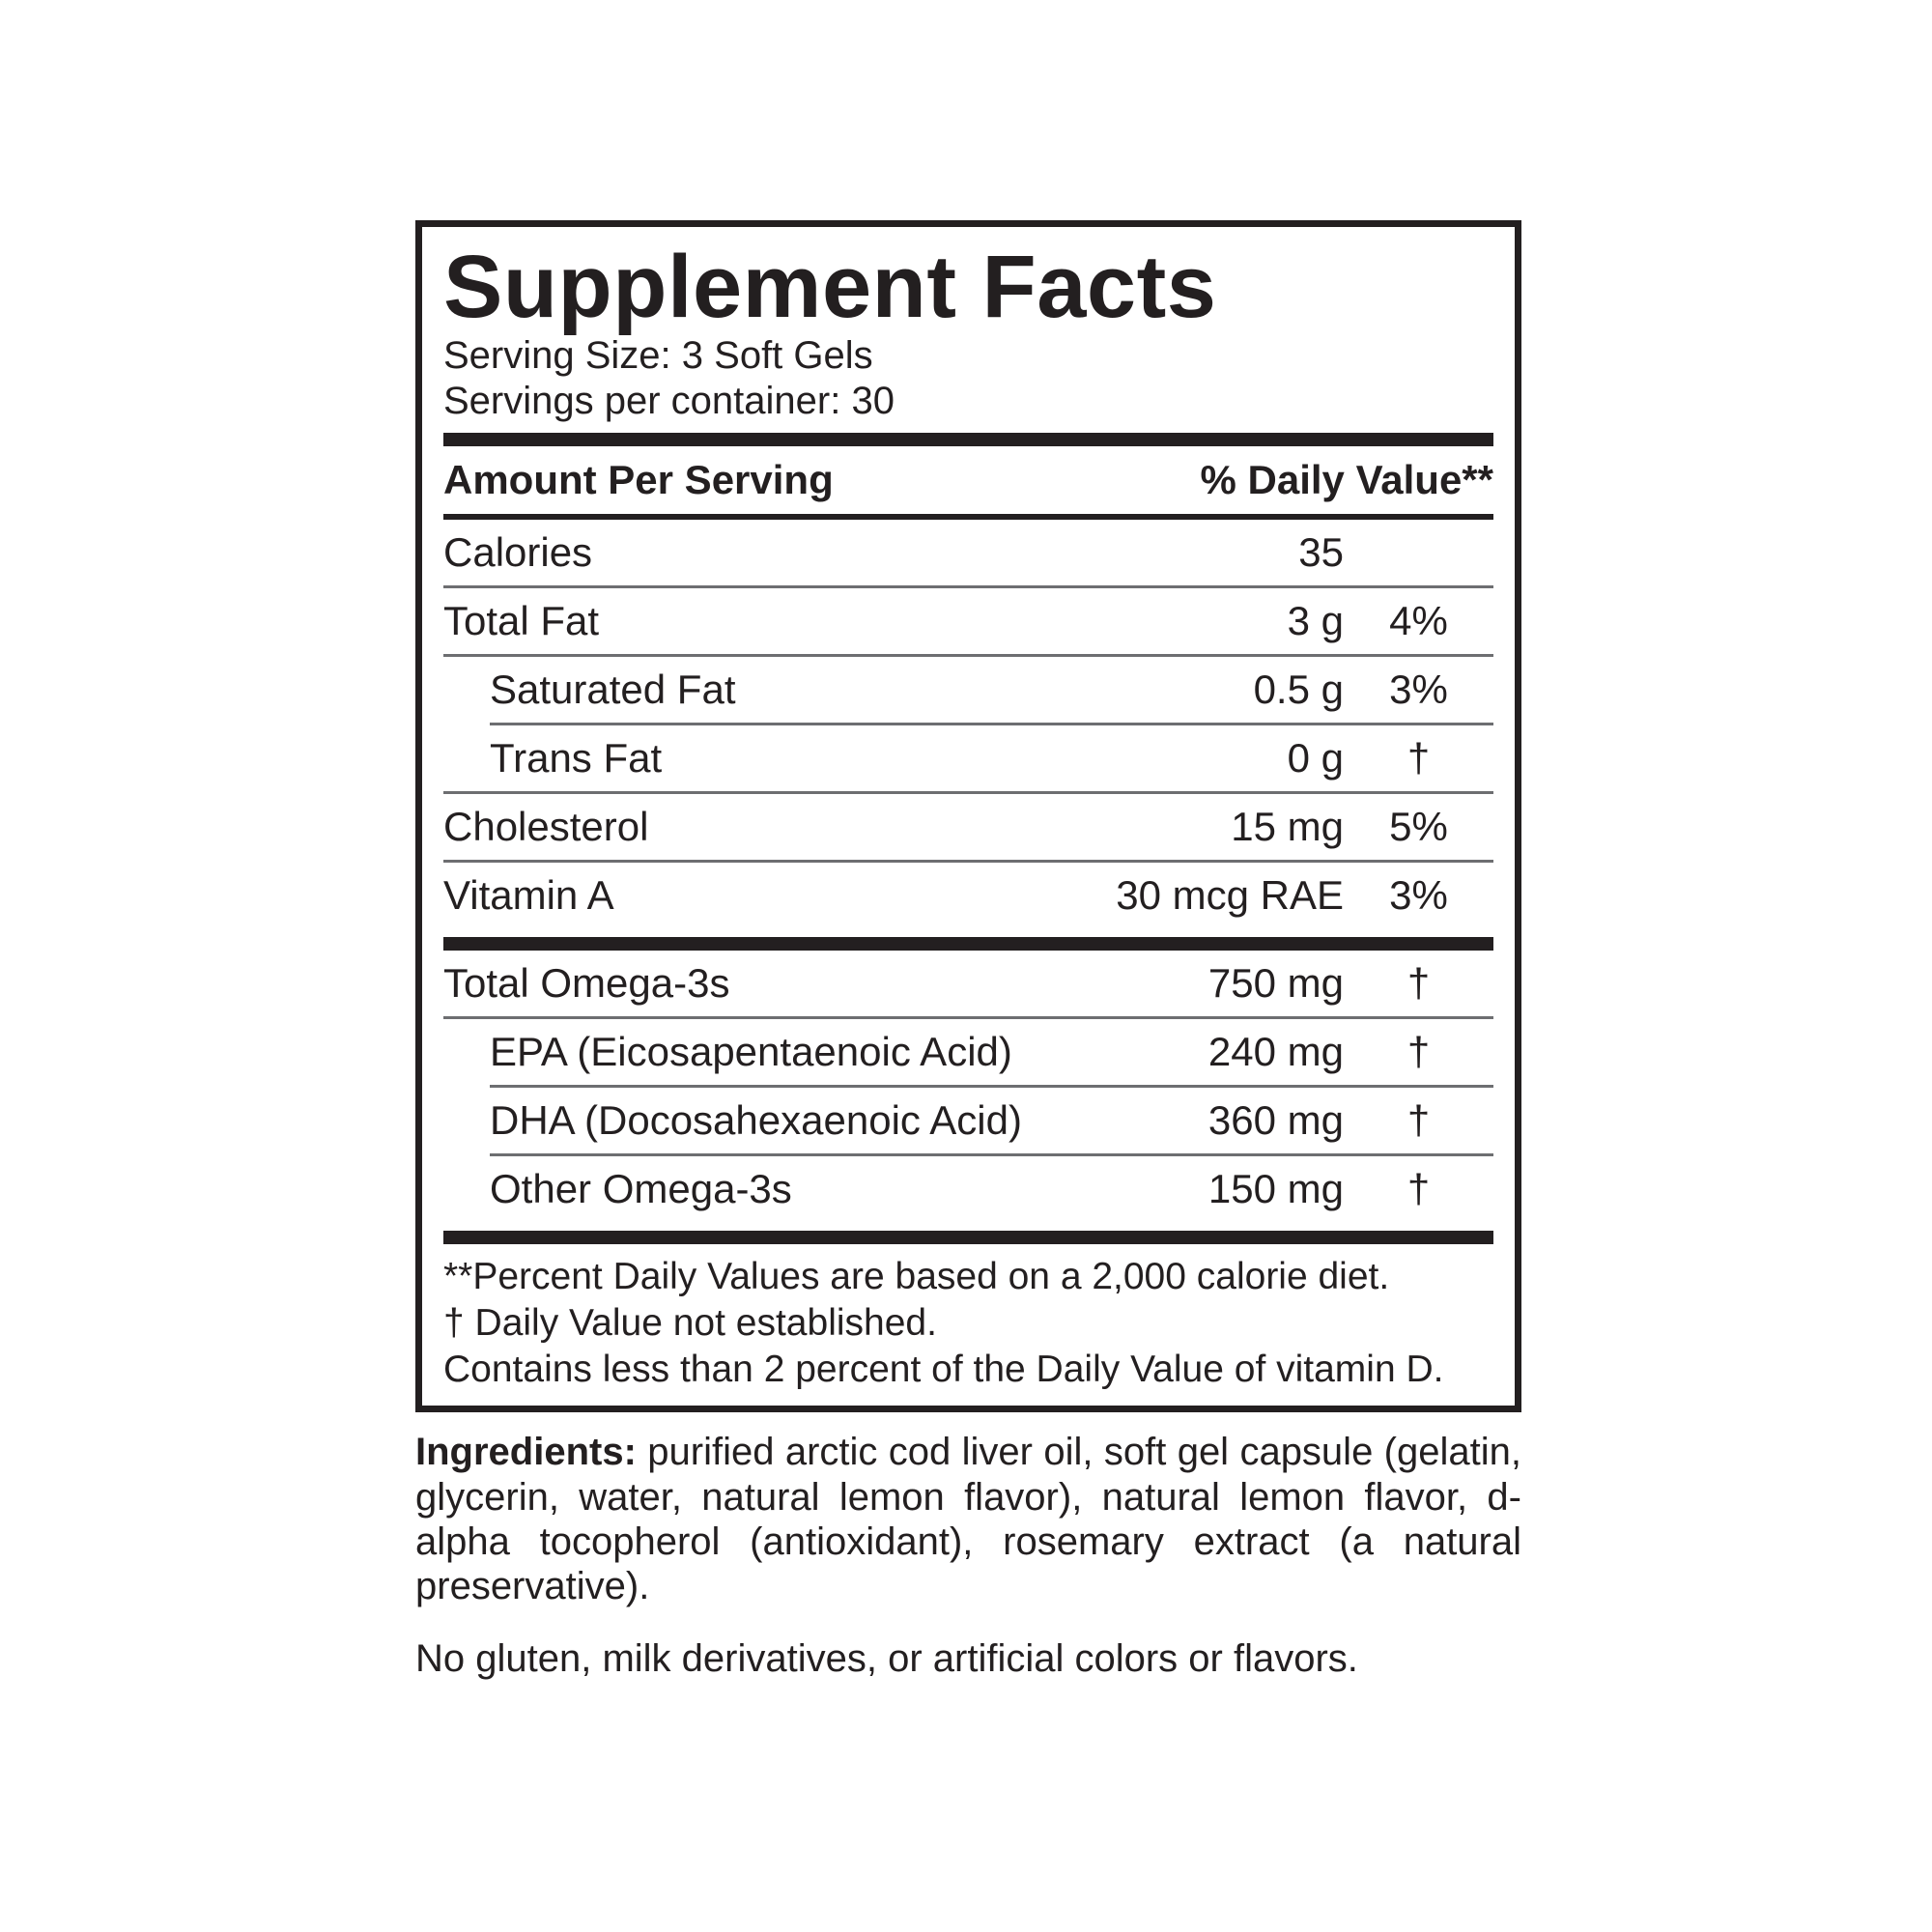  I want to click on column-header-amount: Amount Per Serving, so click(638, 480).